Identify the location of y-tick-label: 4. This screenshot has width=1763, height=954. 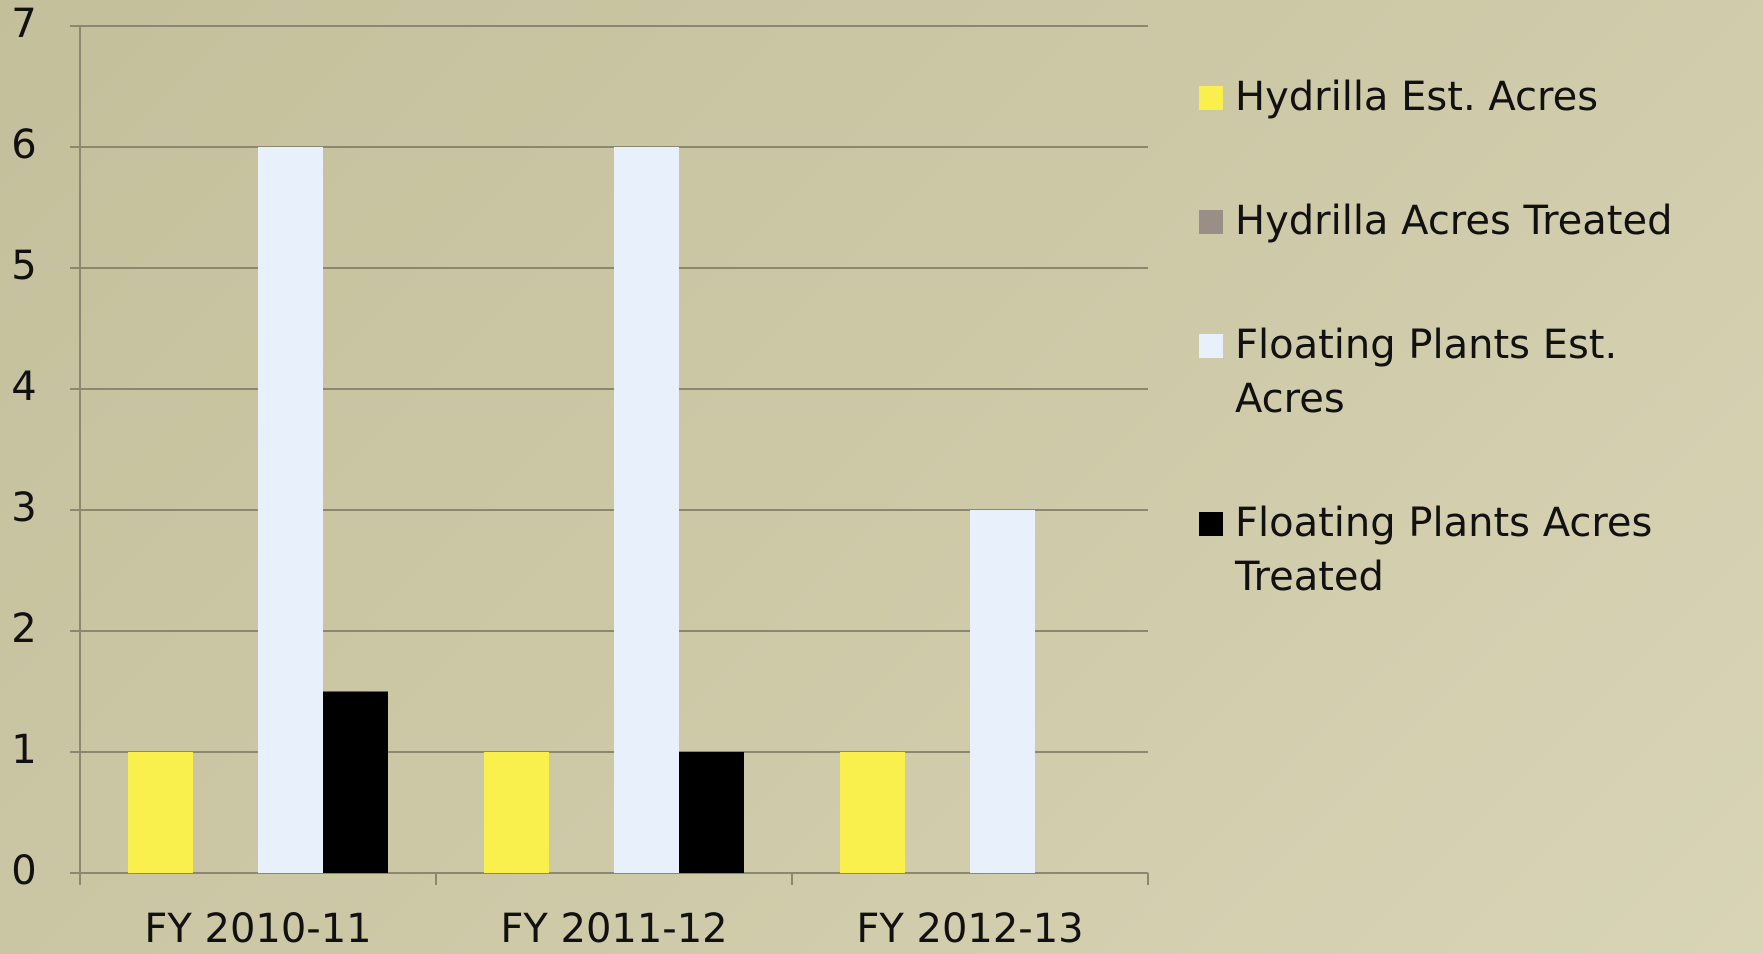
(23, 387).